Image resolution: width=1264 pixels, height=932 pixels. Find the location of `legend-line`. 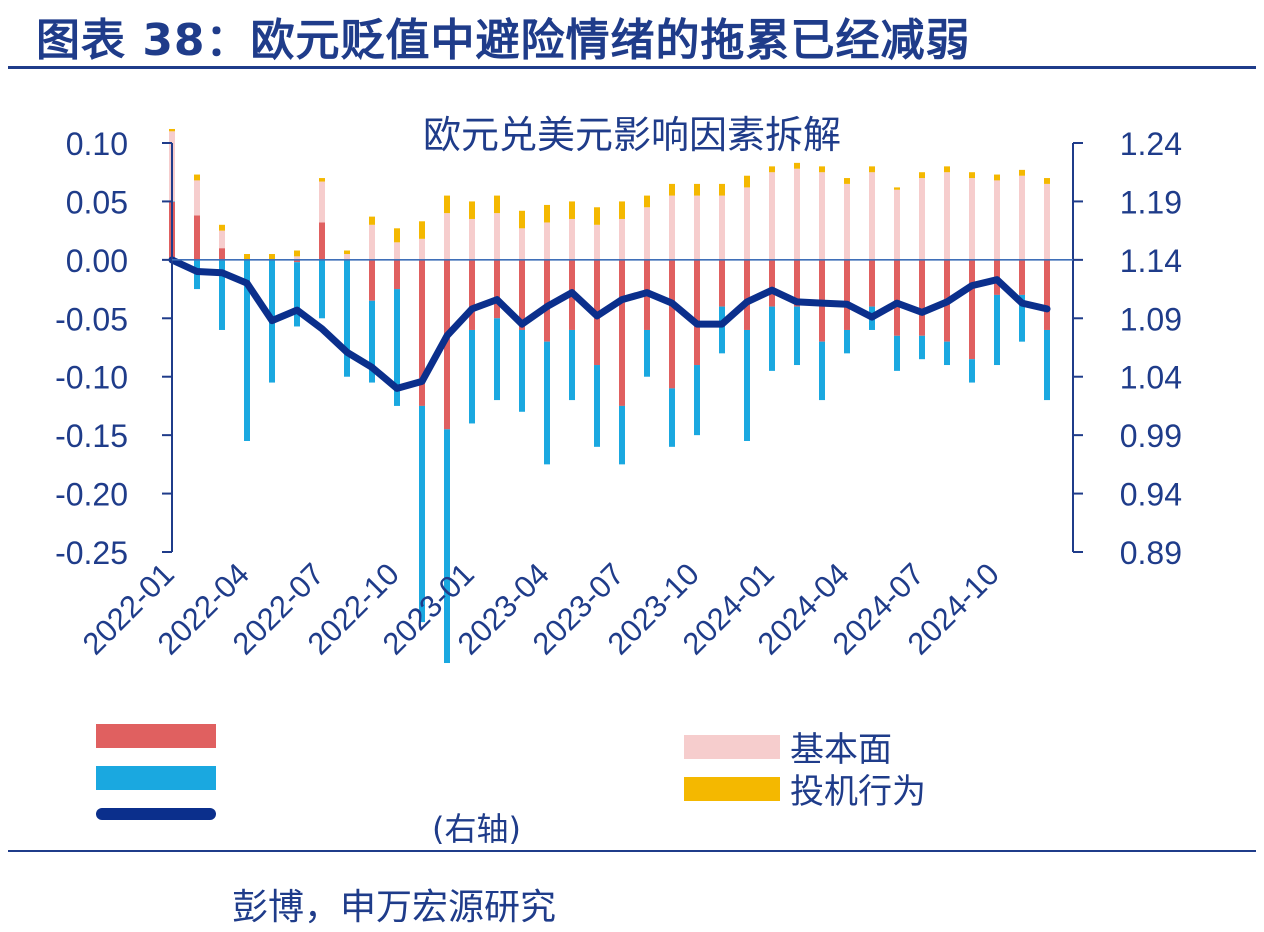

legend-line is located at coordinates (161, 814).